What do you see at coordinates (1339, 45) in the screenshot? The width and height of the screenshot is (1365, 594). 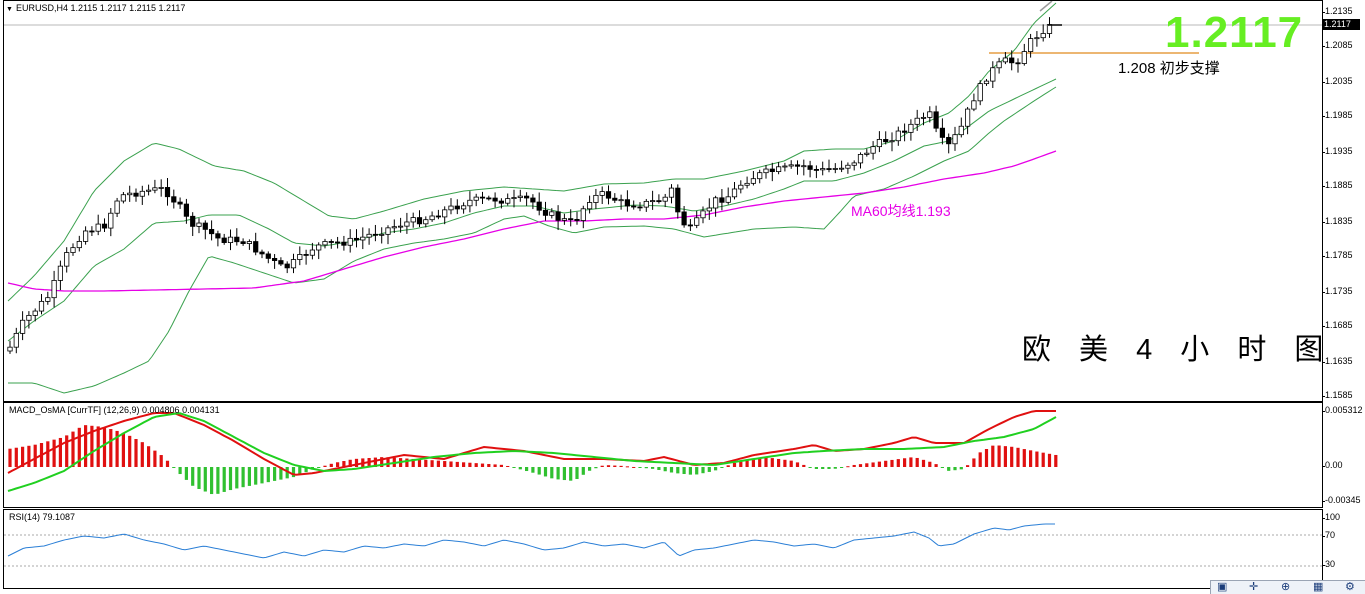 I see `scale-label: 1.2085` at bounding box center [1339, 45].